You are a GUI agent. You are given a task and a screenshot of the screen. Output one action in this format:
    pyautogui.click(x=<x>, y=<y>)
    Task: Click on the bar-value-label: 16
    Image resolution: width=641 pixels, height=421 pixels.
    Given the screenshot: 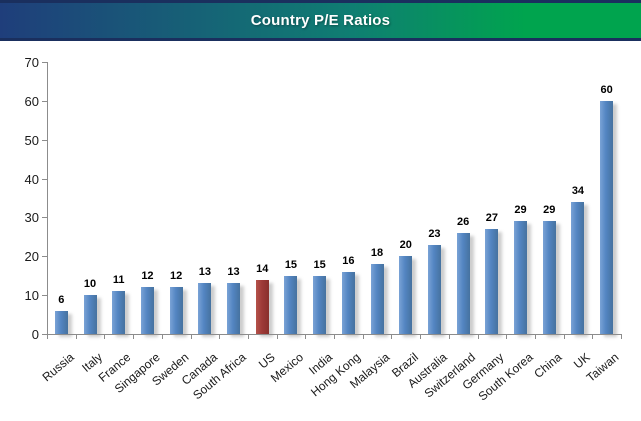 What is the action you would take?
    pyautogui.click(x=348, y=260)
    